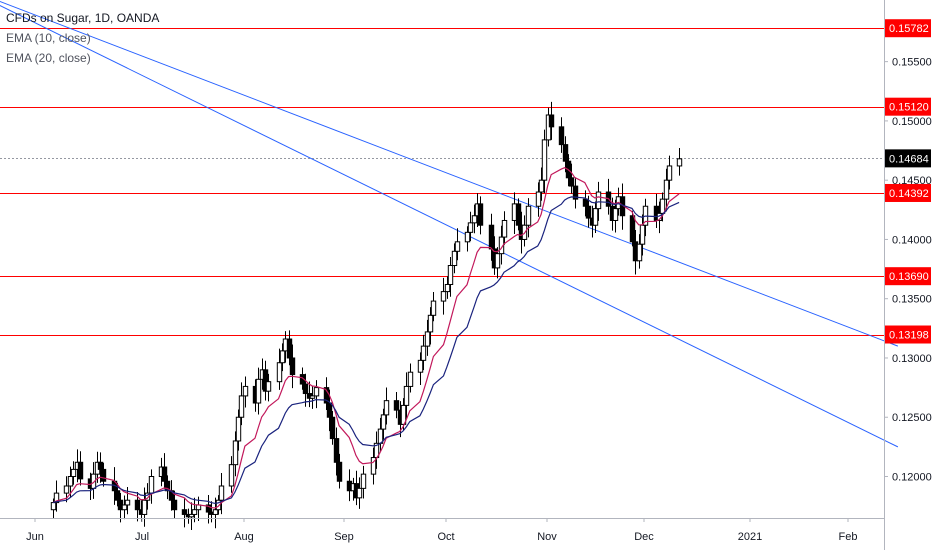 The width and height of the screenshot is (932, 550). What do you see at coordinates (912, 418) in the screenshot?
I see `price-tick-label: 0.12500` at bounding box center [912, 418].